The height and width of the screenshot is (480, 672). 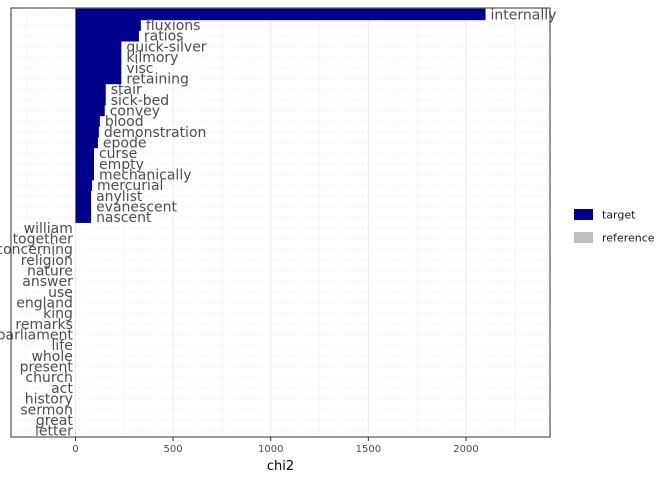 I want to click on bar-label-retaining: retaining, so click(x=157, y=79).